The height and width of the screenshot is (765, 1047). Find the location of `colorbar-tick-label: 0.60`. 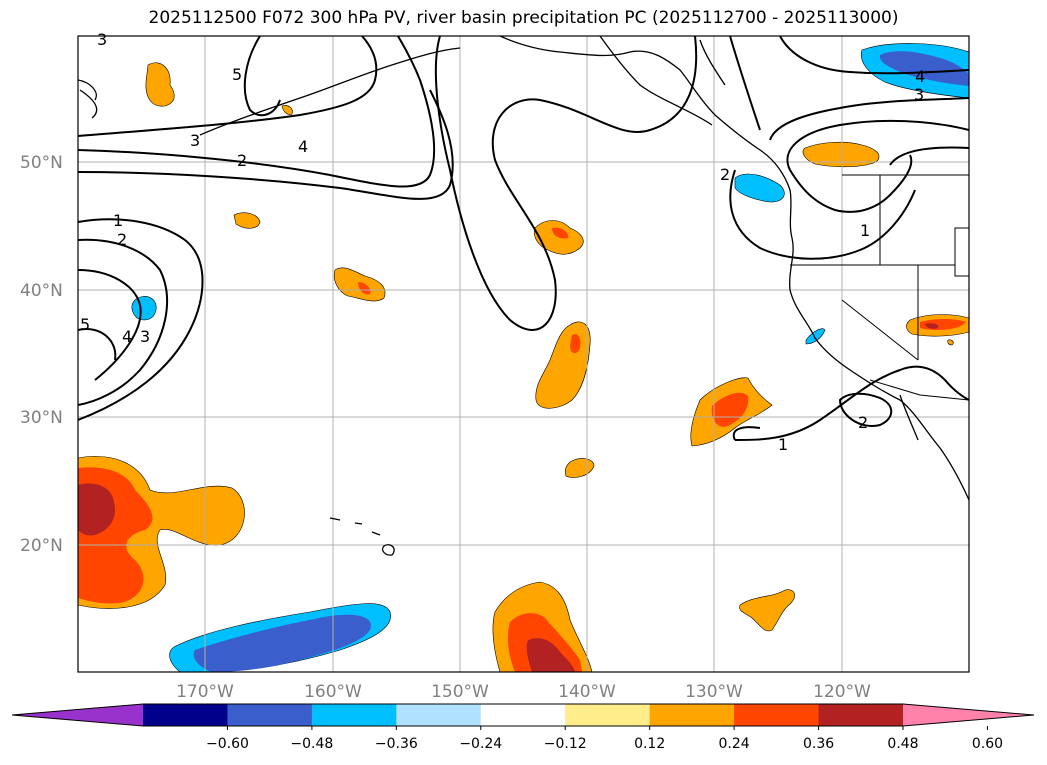

colorbar-tick-label: 0.60 is located at coordinates (987, 744).